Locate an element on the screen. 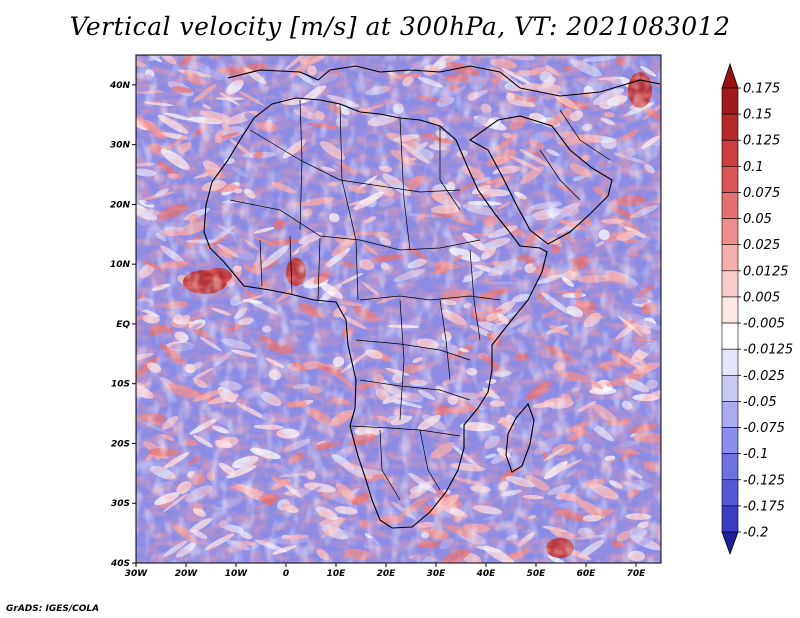 Image resolution: width=800 pixels, height=618 pixels. colorbar-label: -0.125 is located at coordinates (764, 480).